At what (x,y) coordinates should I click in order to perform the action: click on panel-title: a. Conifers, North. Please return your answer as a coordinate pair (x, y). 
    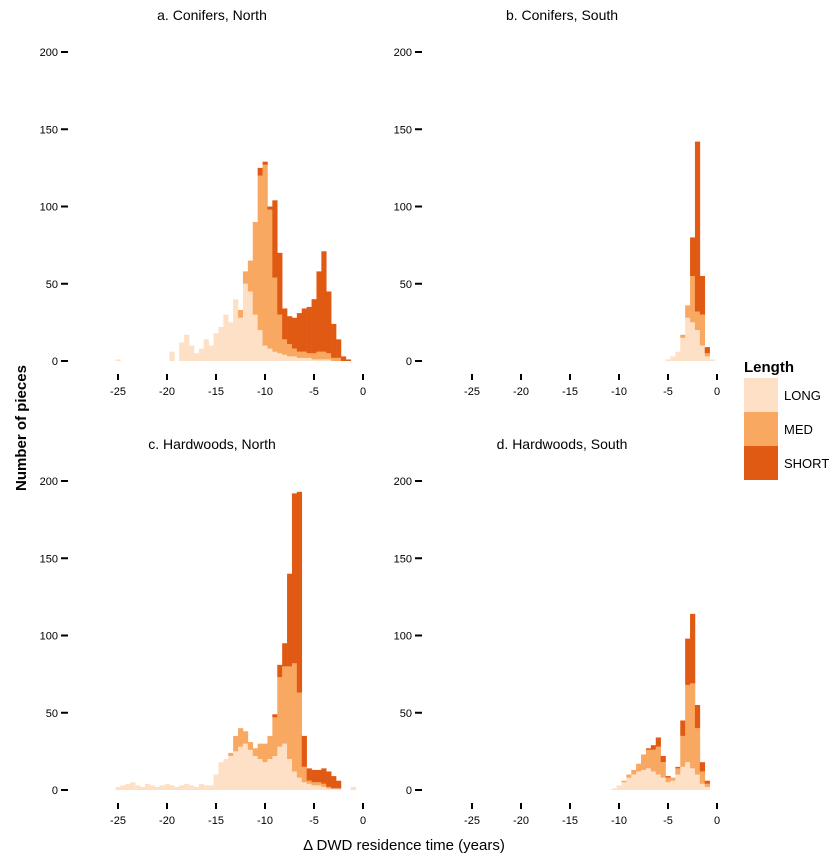
    Looking at the image, I should click on (212, 15).